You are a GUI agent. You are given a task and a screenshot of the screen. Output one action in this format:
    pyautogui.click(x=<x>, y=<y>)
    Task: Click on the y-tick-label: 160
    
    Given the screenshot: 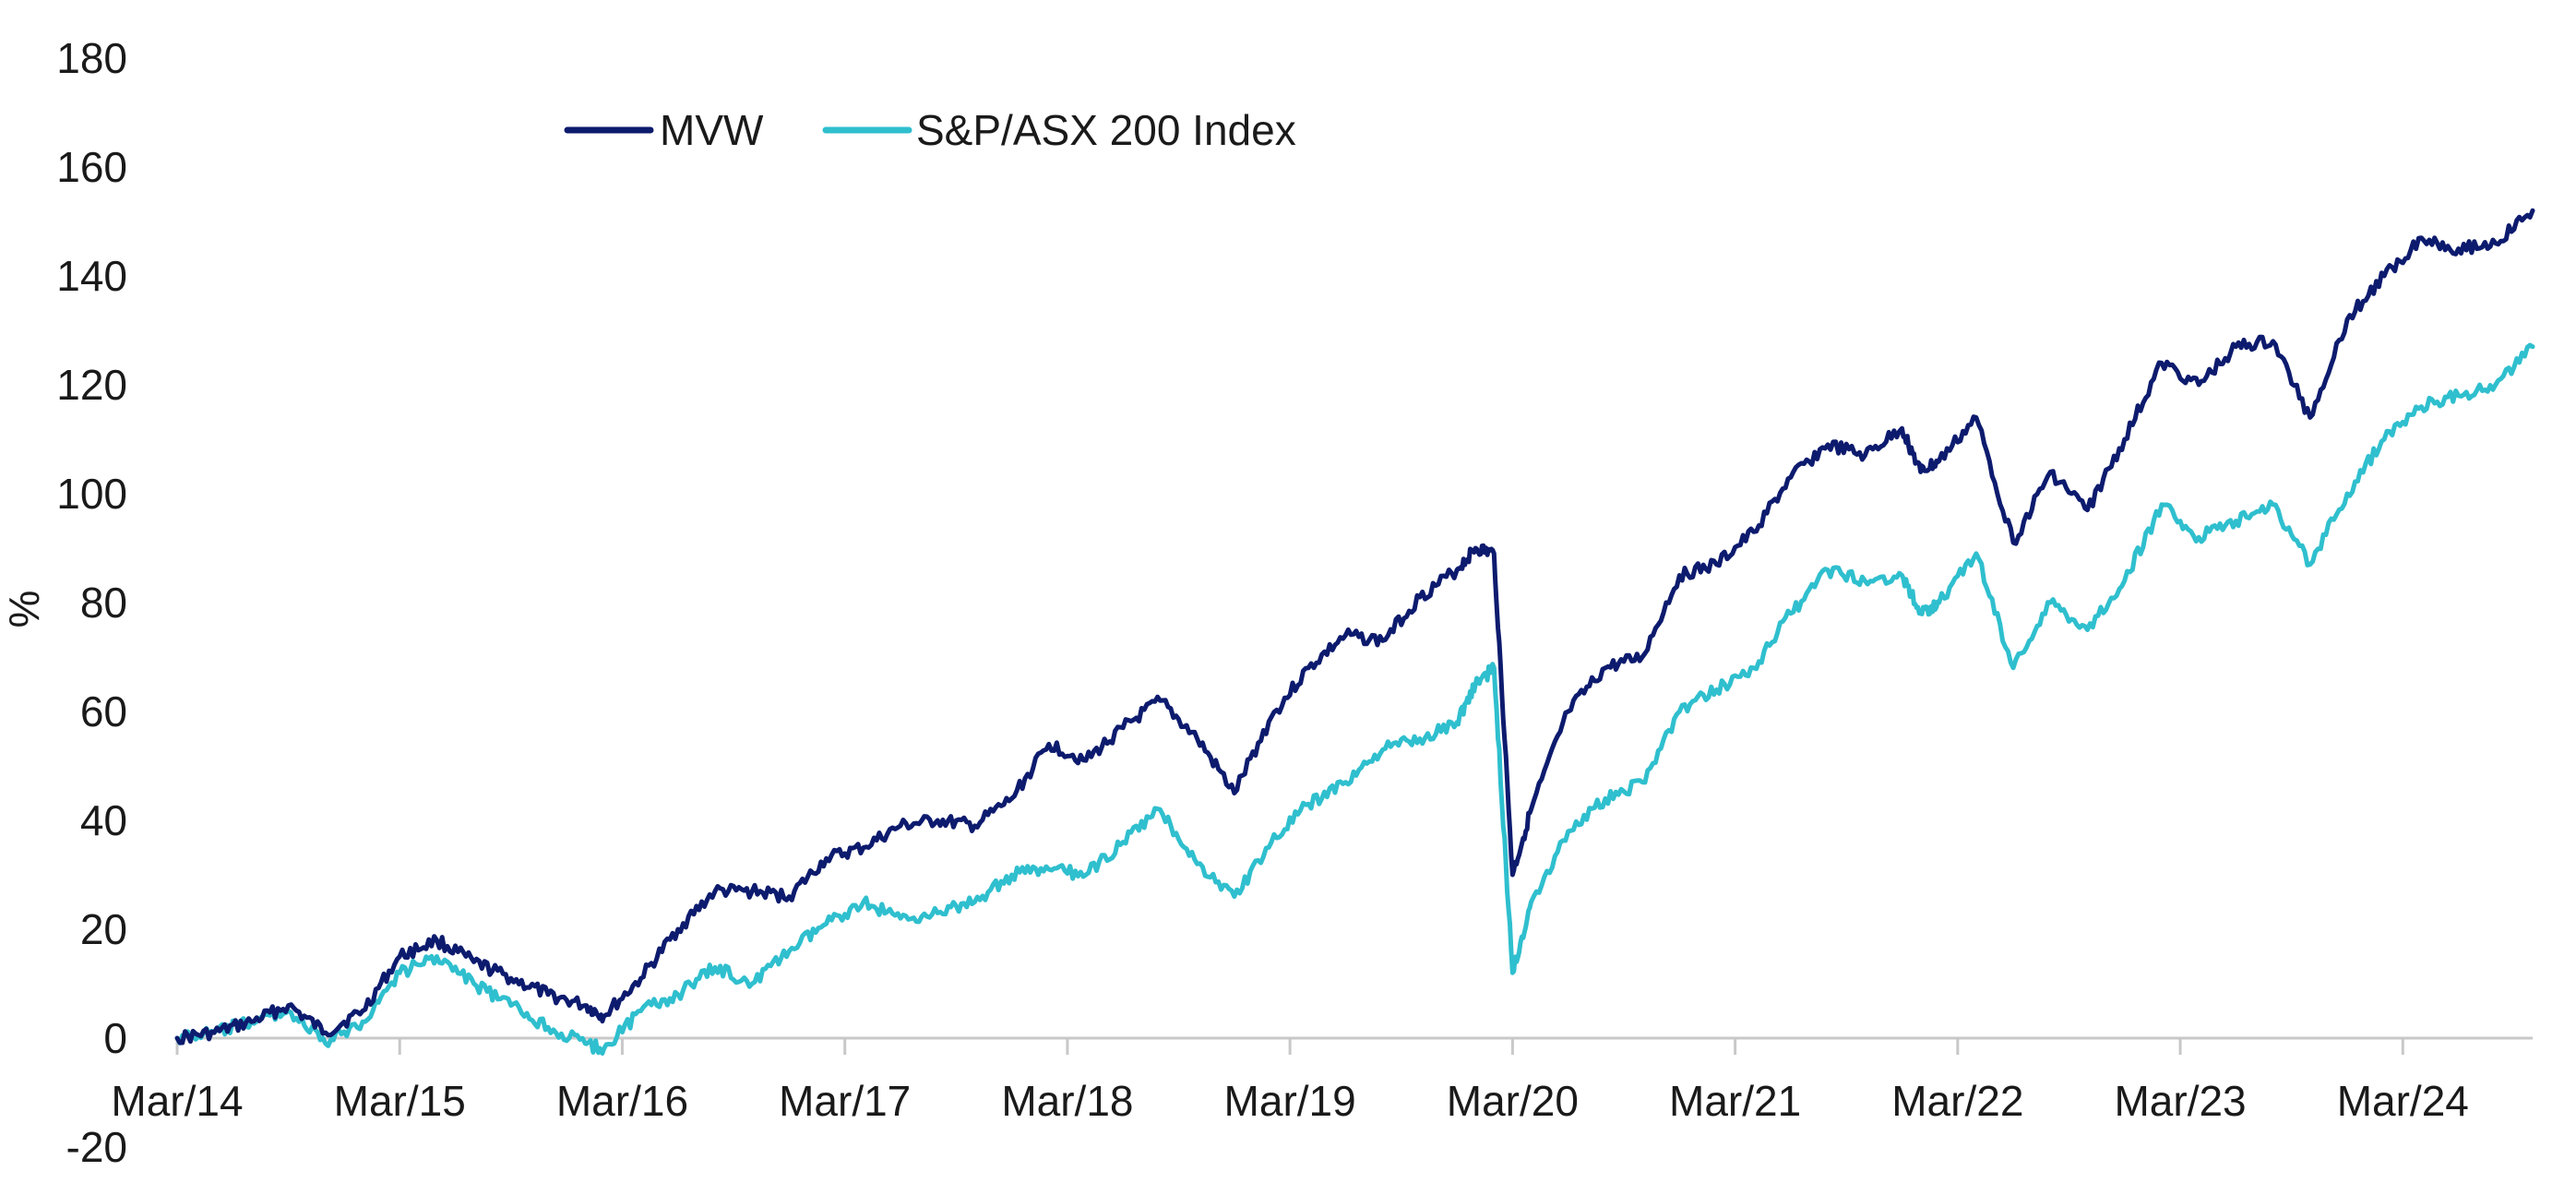 What is the action you would take?
    pyautogui.click(x=91, y=167)
    